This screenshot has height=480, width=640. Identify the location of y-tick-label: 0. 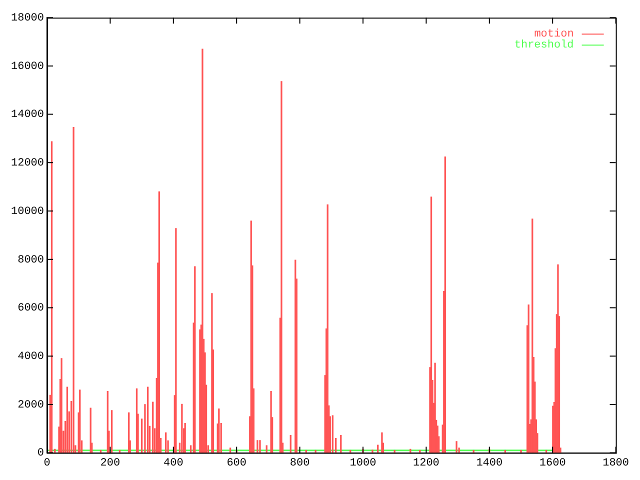
(40, 454).